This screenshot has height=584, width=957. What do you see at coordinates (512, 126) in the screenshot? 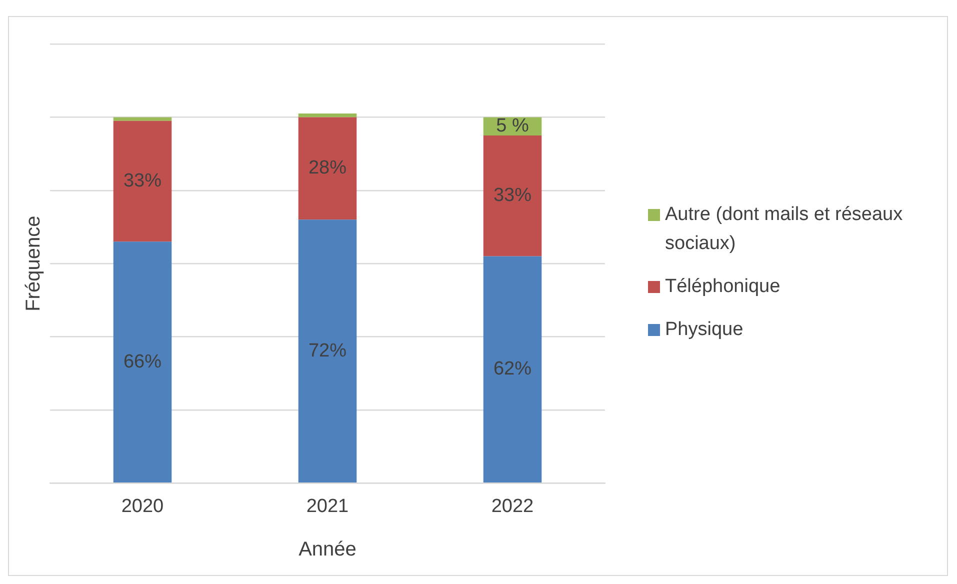
I see `data-label: 5 %` at bounding box center [512, 126].